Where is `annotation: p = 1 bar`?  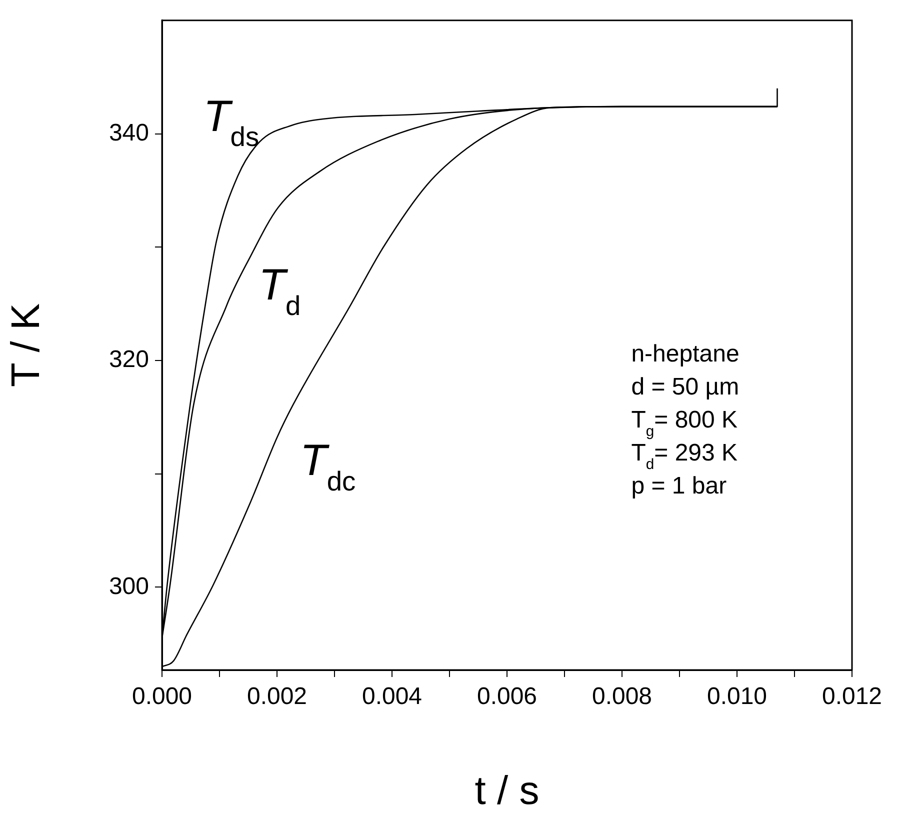 annotation: p = 1 bar is located at coordinates (679, 486).